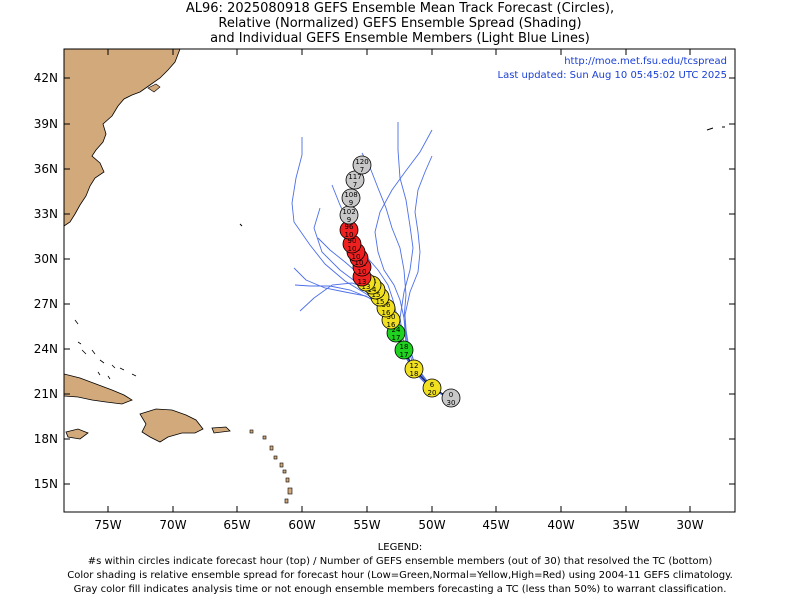 The image size is (800, 600). I want to click on jamaica-land, so click(77, 434).